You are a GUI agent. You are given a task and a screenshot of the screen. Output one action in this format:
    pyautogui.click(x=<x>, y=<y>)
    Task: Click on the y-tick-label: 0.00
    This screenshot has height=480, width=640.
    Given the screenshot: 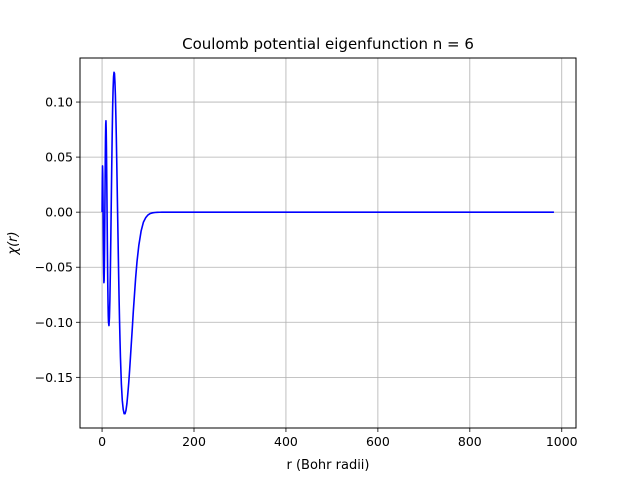 What is the action you would take?
    pyautogui.click(x=59, y=212)
    